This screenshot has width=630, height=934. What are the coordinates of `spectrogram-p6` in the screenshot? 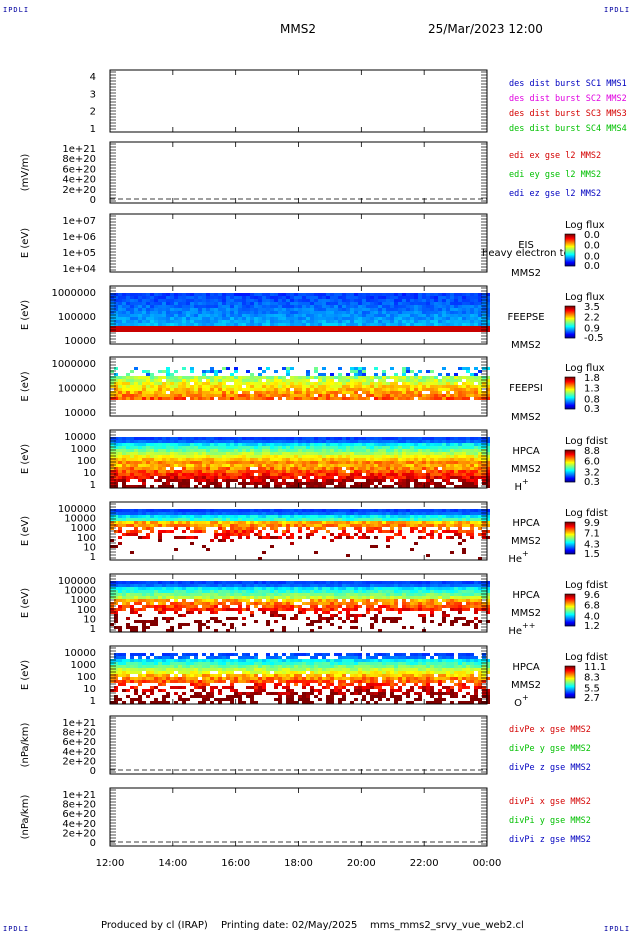 It's located at (300, 462).